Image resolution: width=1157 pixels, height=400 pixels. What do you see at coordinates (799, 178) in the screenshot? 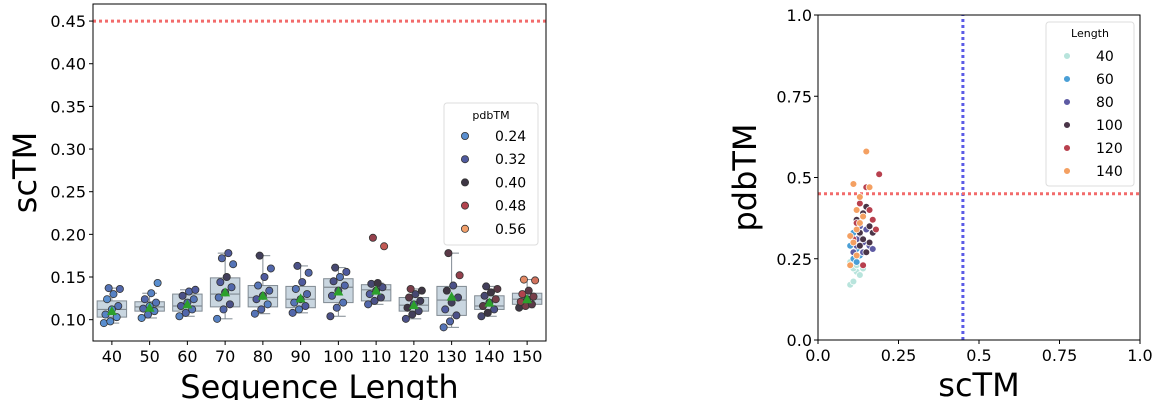
I see `y-tick-label: 0.5` at bounding box center [799, 178].